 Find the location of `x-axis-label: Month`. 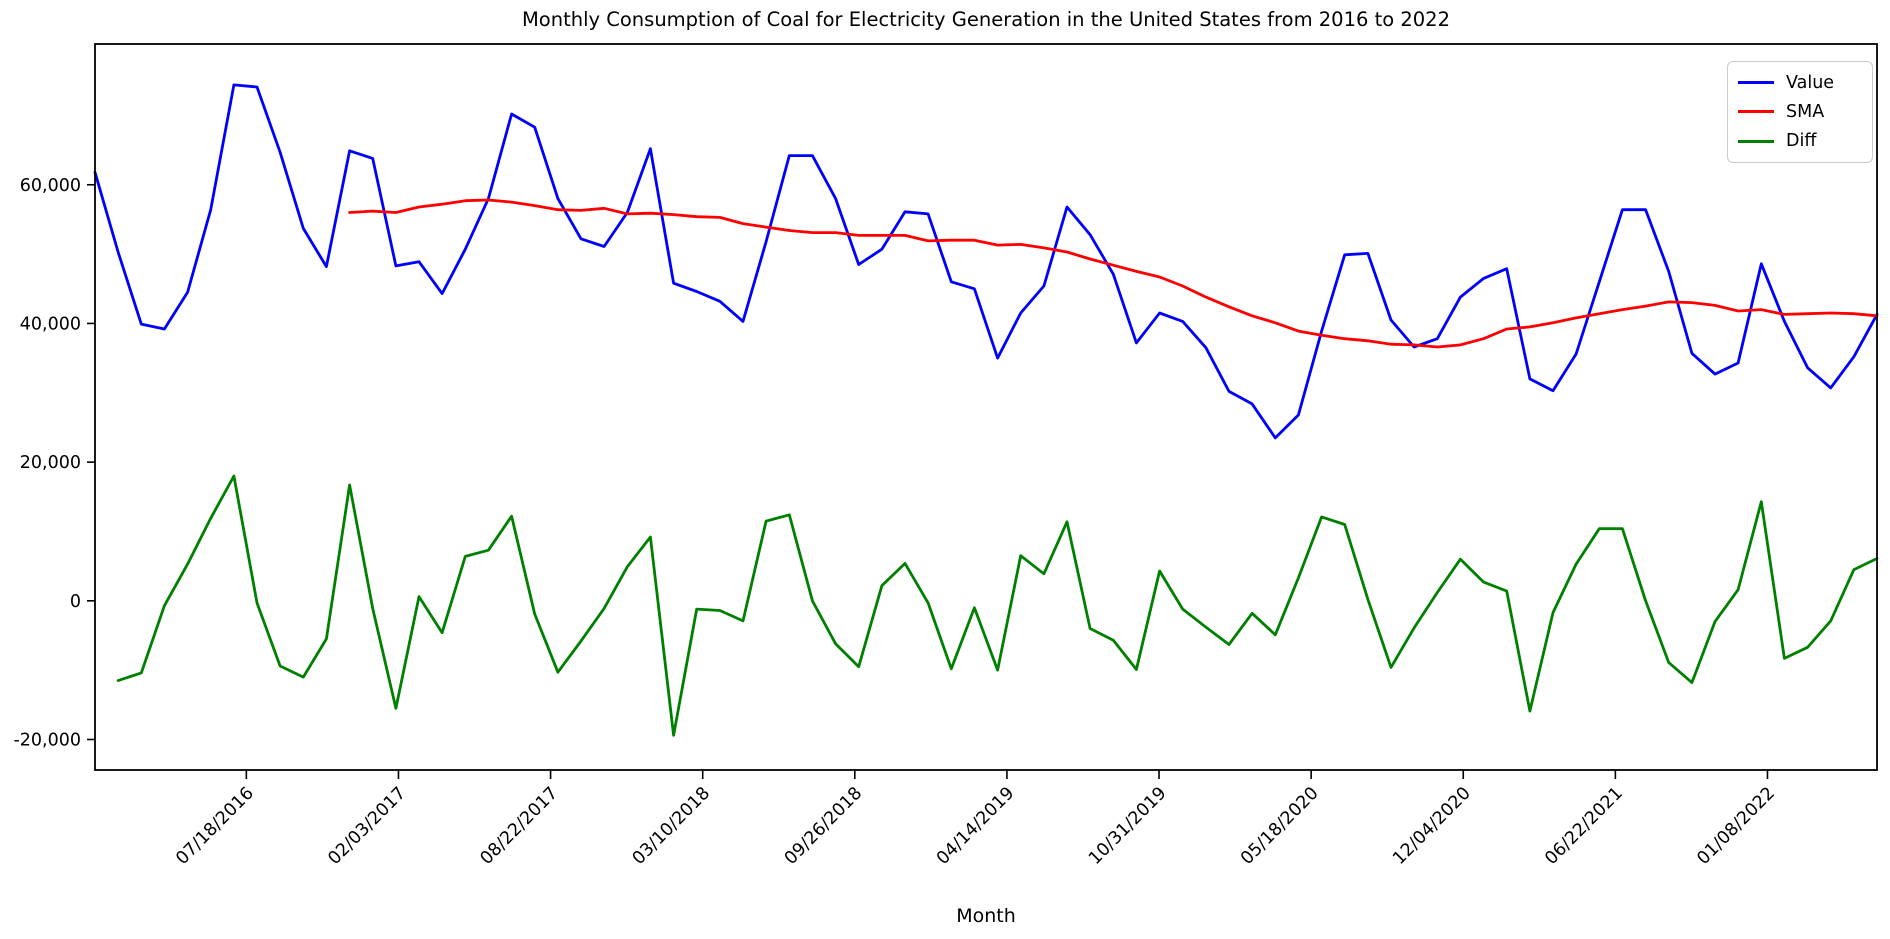

x-axis-label: Month is located at coordinates (986, 916).